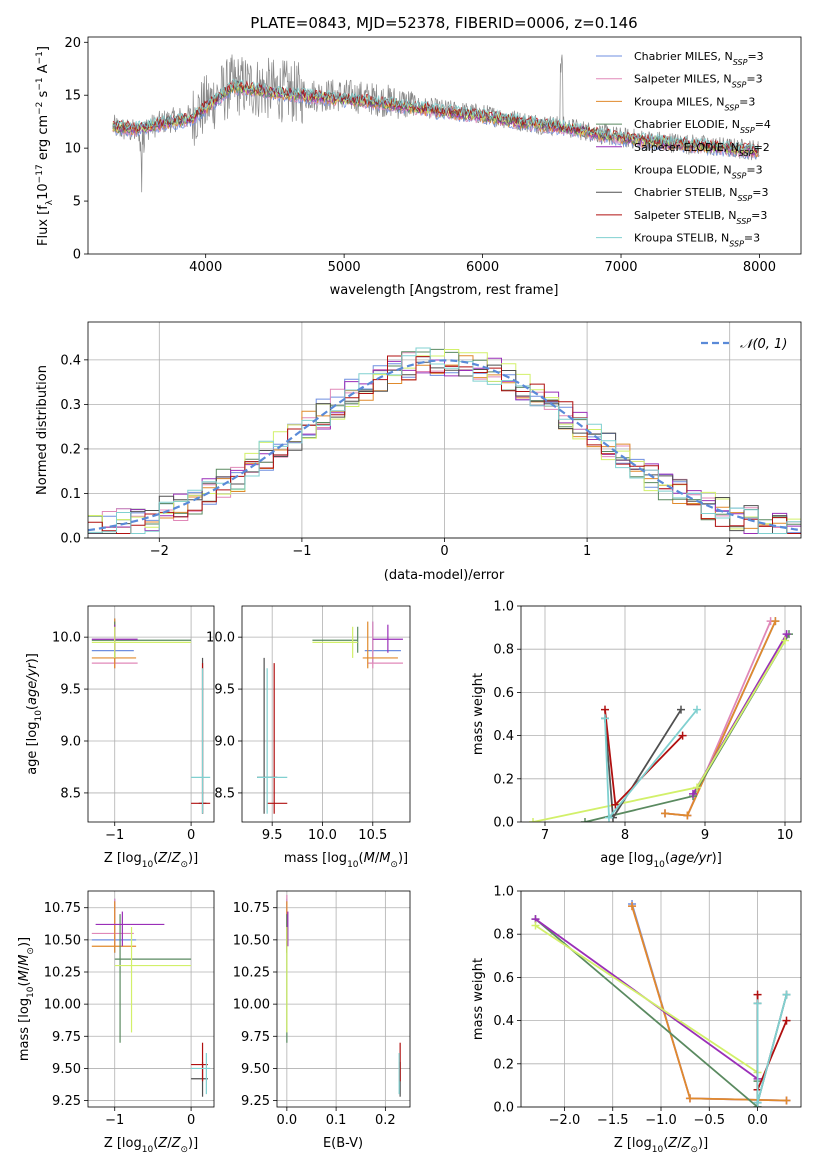 The image size is (819, 1170). I want to click on age-vs-z-x-axis-label: Z [log10(Z/Z⊙)], so click(151, 860).